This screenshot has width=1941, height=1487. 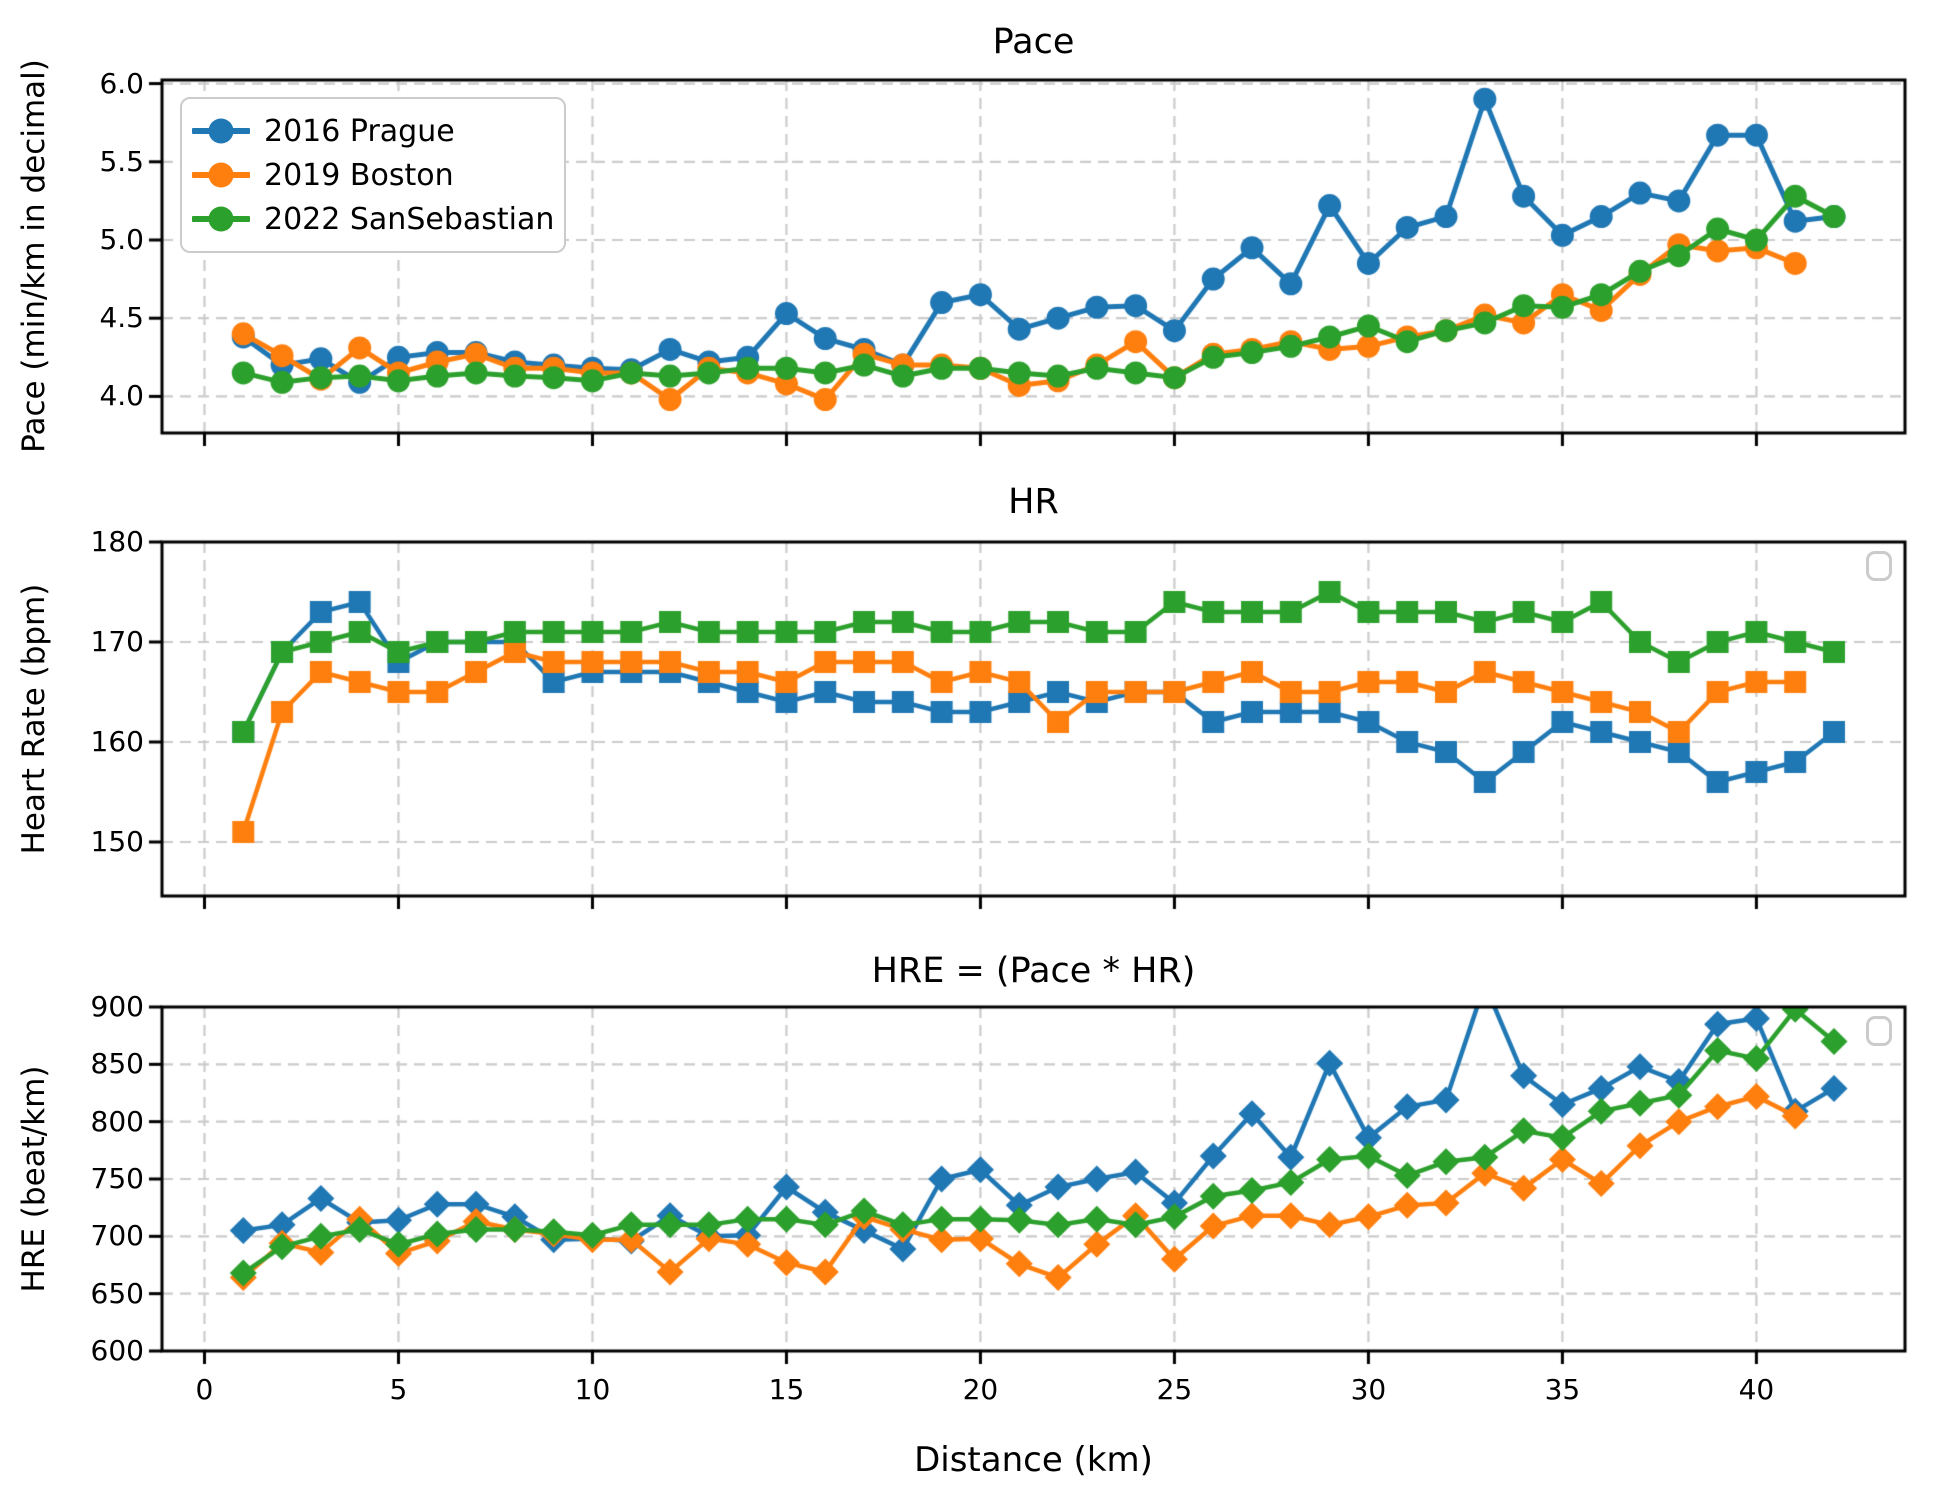 What do you see at coordinates (34, 719) in the screenshot?
I see `hr-ylabel: Heart Rate (bpm)` at bounding box center [34, 719].